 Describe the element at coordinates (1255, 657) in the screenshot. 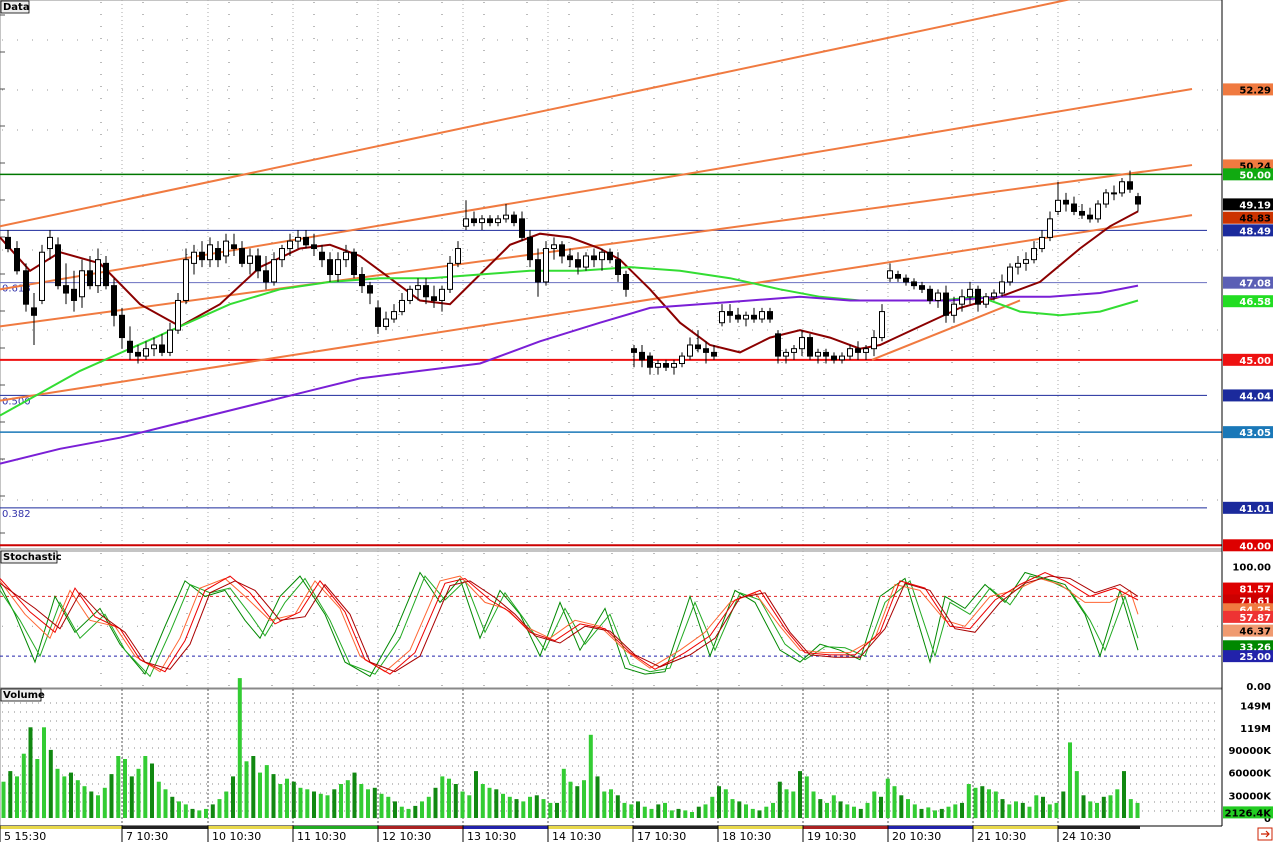

I see `svg-text: 25.00` at that location.